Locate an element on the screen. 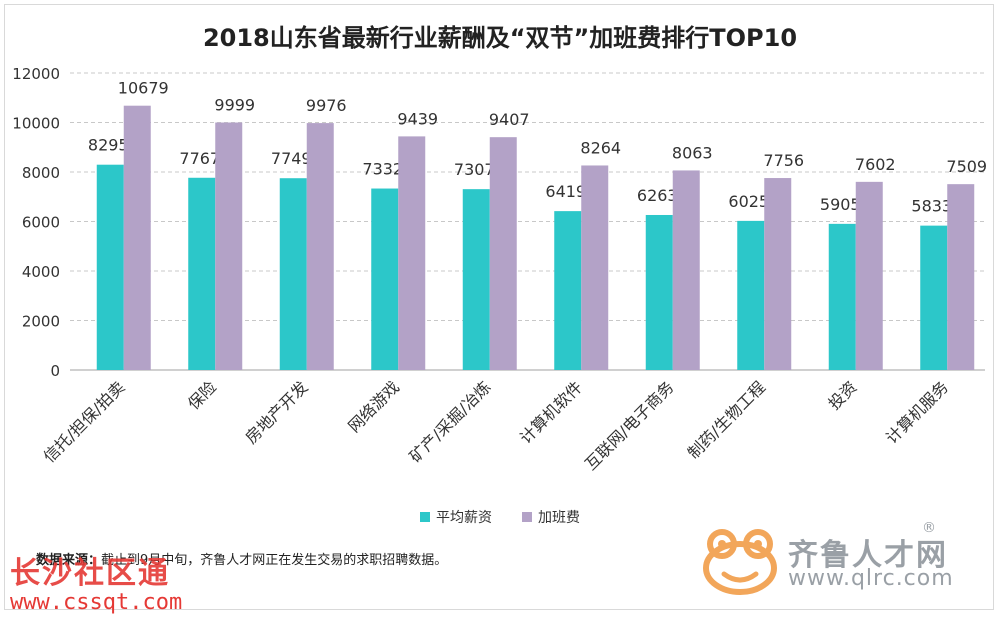 This screenshot has width=1000, height=620. data-label: 8264 is located at coordinates (600, 147).